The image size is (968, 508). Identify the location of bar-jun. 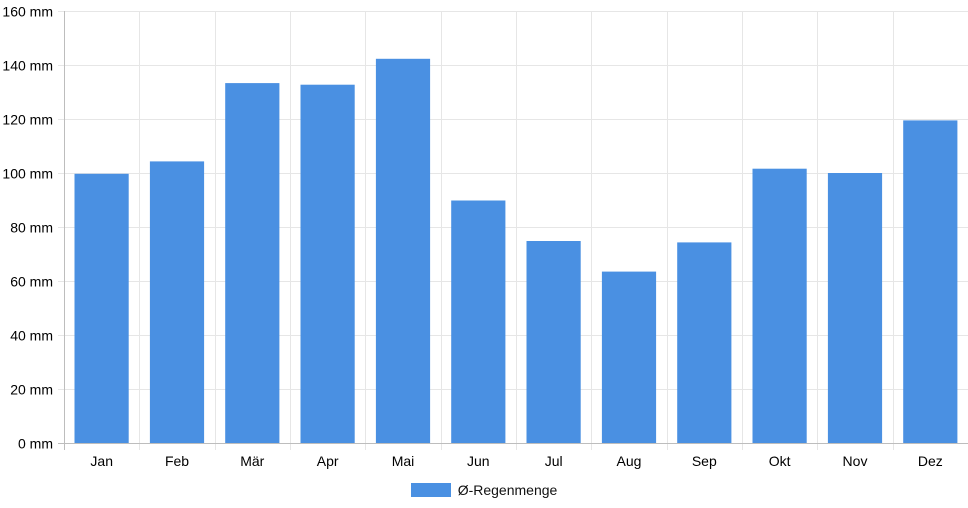
(478, 321).